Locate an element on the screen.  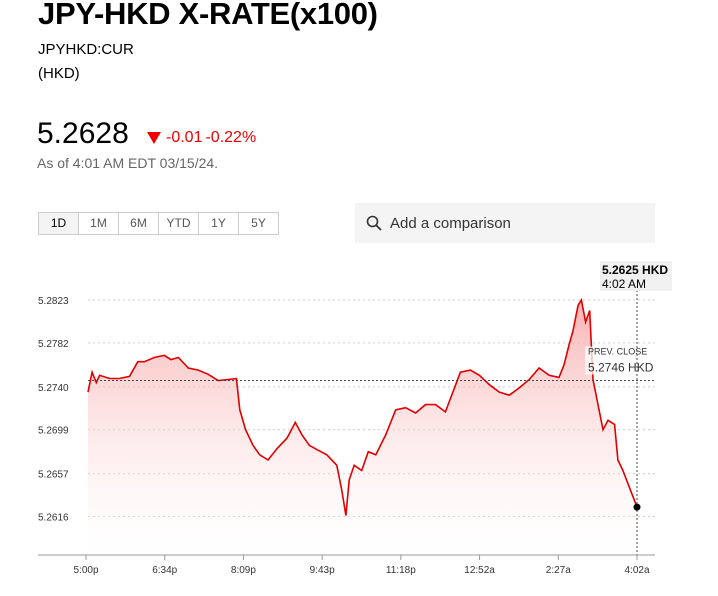
change-percent: -0.22% is located at coordinates (231, 137).